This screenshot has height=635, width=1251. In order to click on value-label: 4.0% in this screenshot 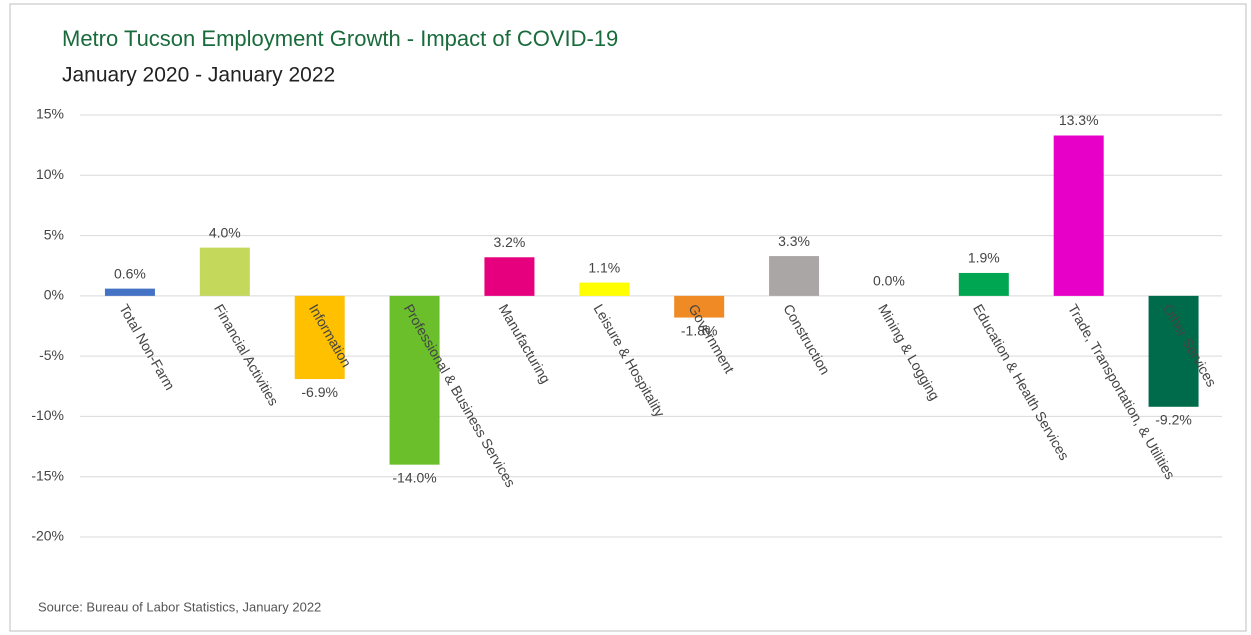, I will do `click(225, 232)`.